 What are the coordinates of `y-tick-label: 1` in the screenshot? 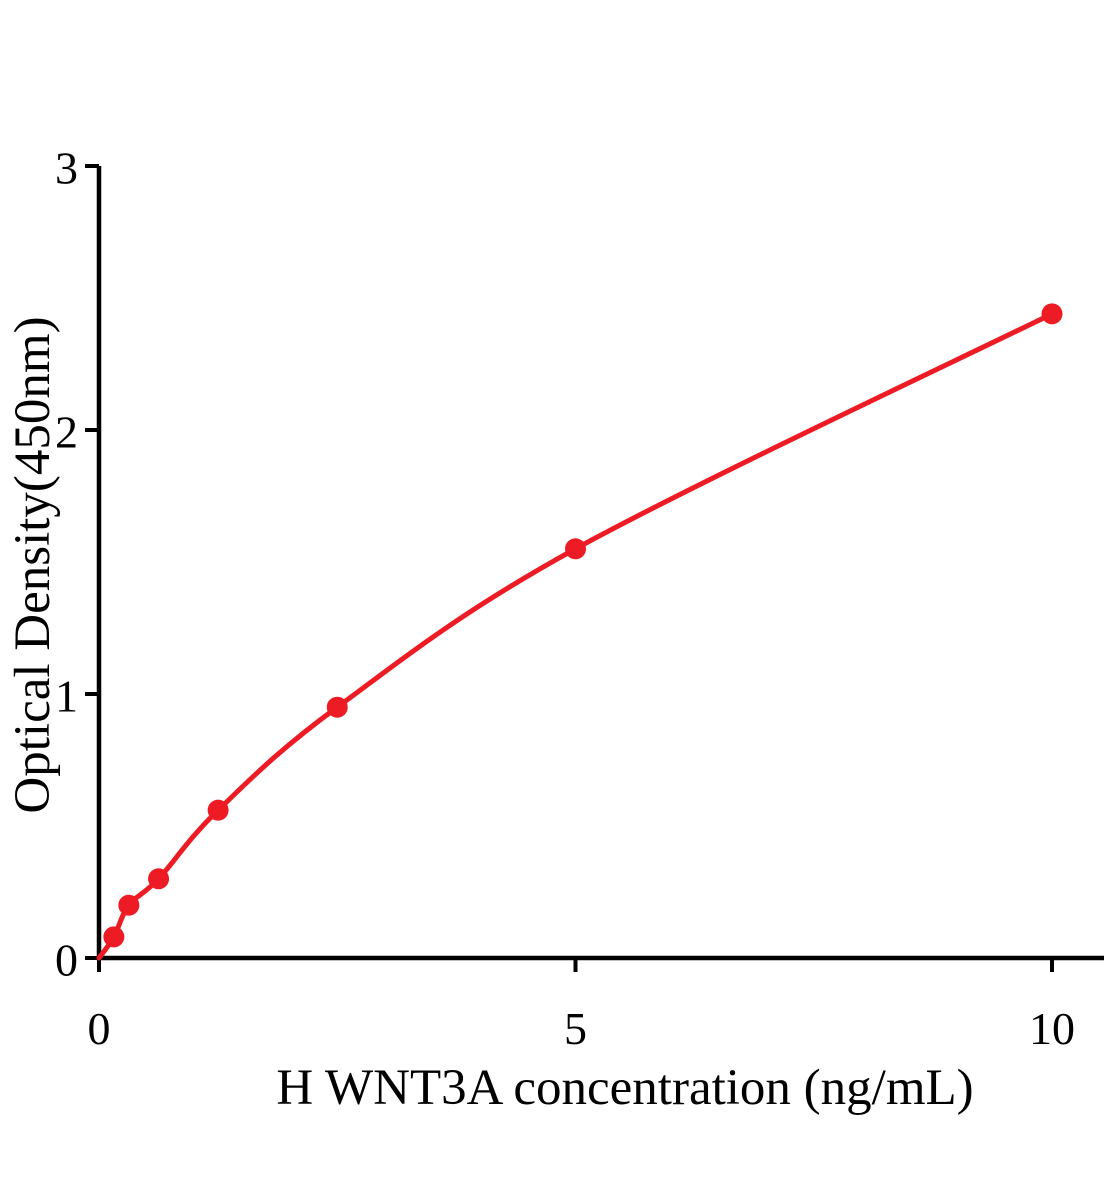 It's located at (66, 695).